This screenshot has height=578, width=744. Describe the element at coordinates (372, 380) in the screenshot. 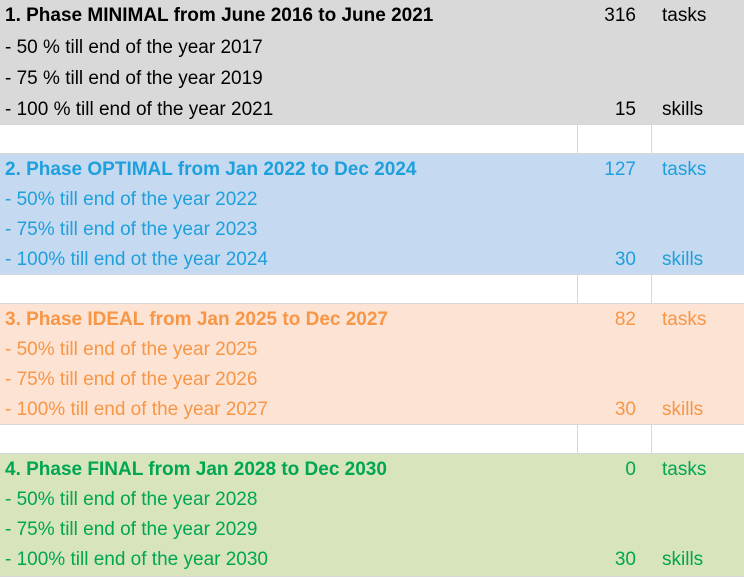

I see `milestone-row: - 75% till end of the year 2026` at that location.